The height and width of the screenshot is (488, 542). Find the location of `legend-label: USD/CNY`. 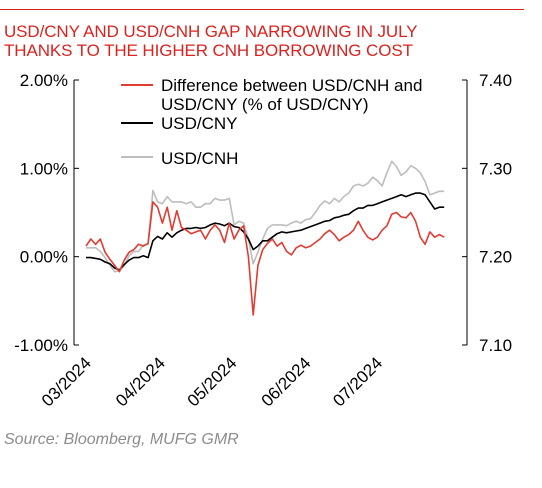

legend-label: USD/CNY is located at coordinates (199, 123).